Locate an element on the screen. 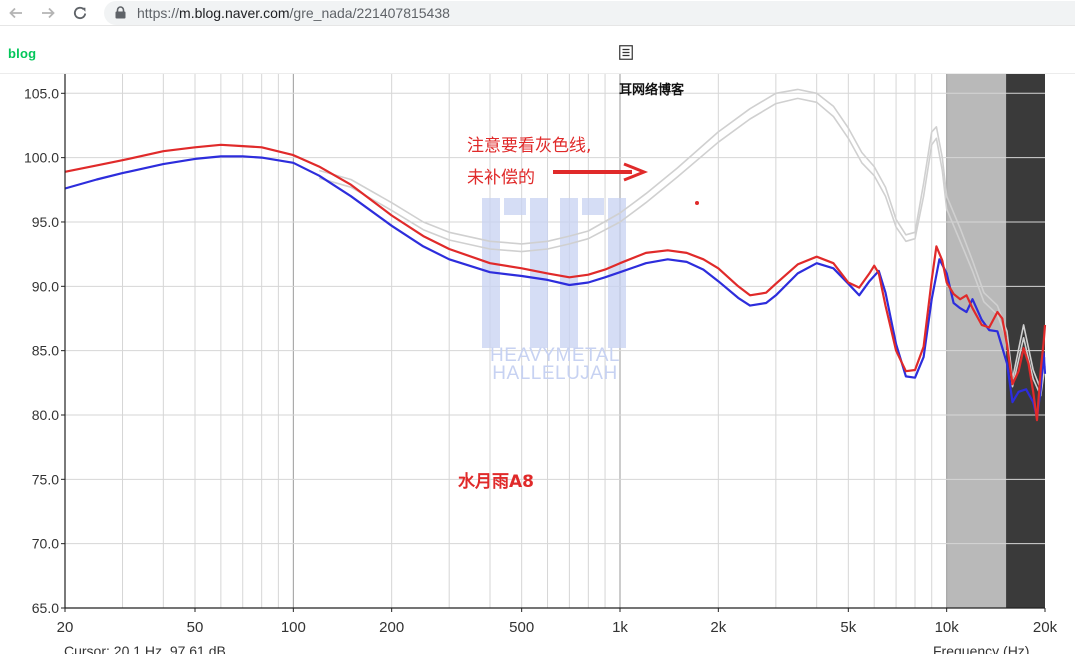  y-tick-label: 70.0 is located at coordinates (45, 544).